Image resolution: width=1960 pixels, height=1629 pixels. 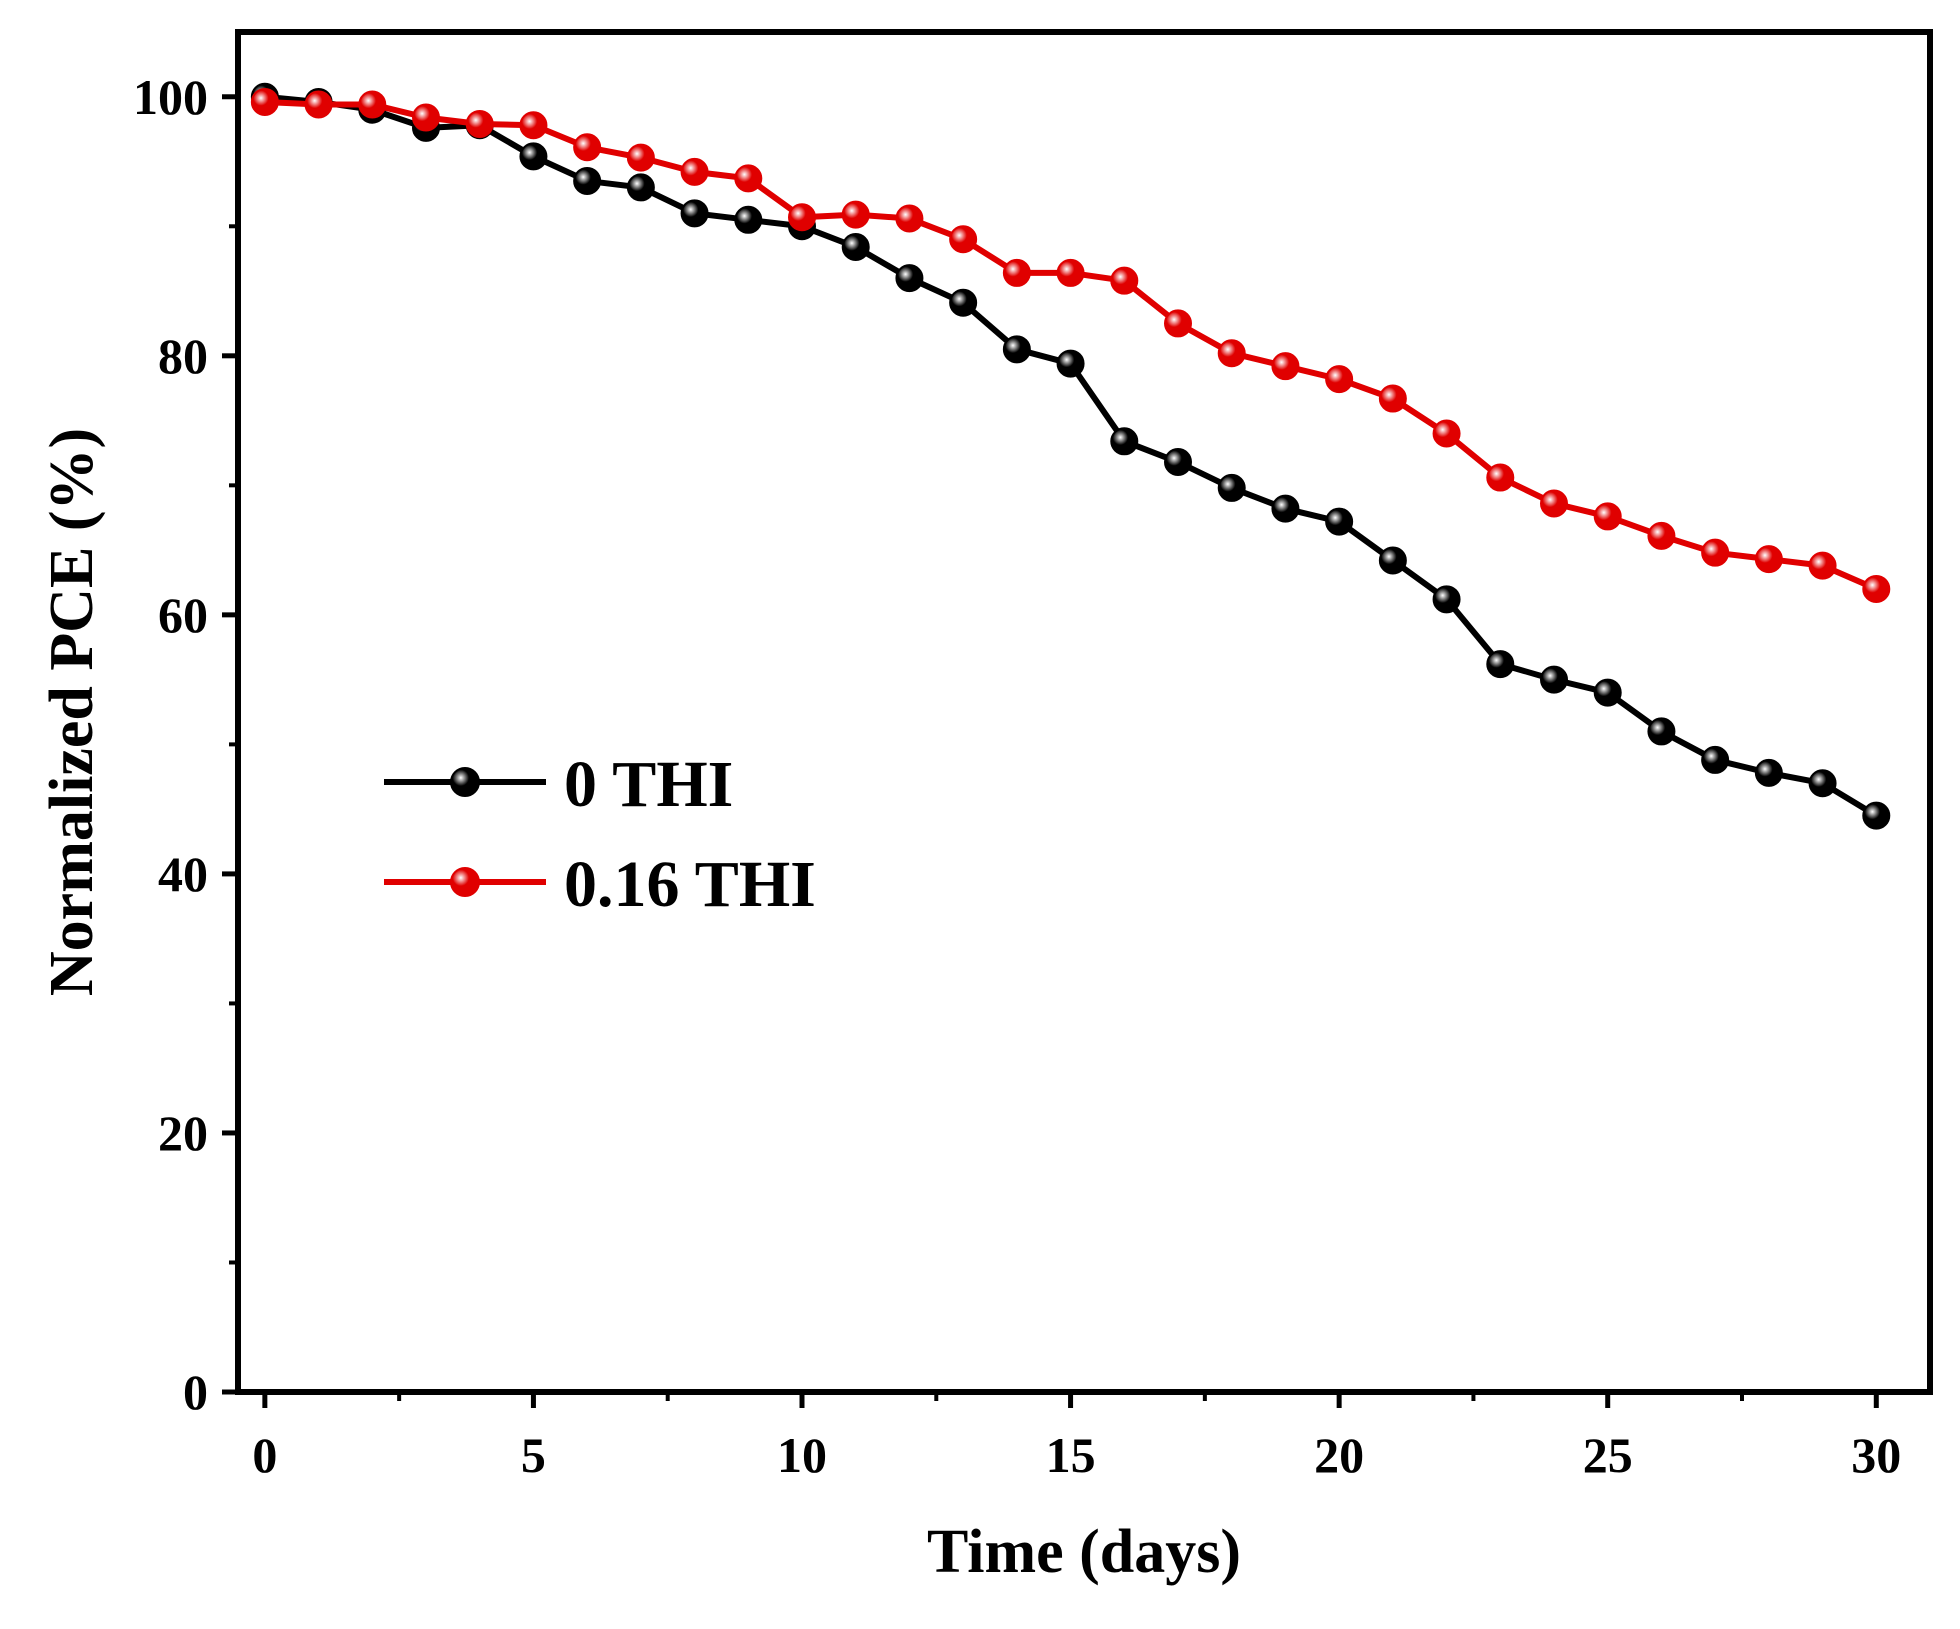 I want to click on y-axis-title: Normalized PCE (%), so click(x=72, y=712).